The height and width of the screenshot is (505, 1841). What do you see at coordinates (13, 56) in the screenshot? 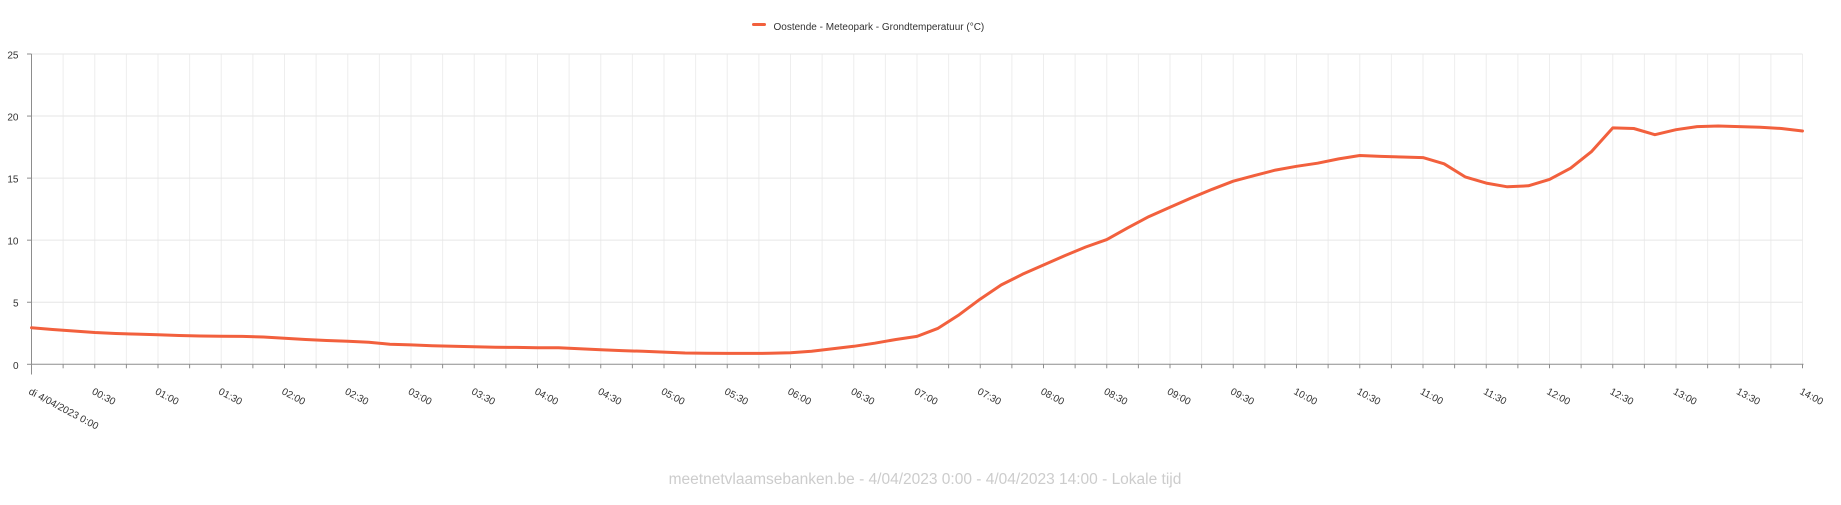
I see `svg-text: 25` at bounding box center [13, 56].